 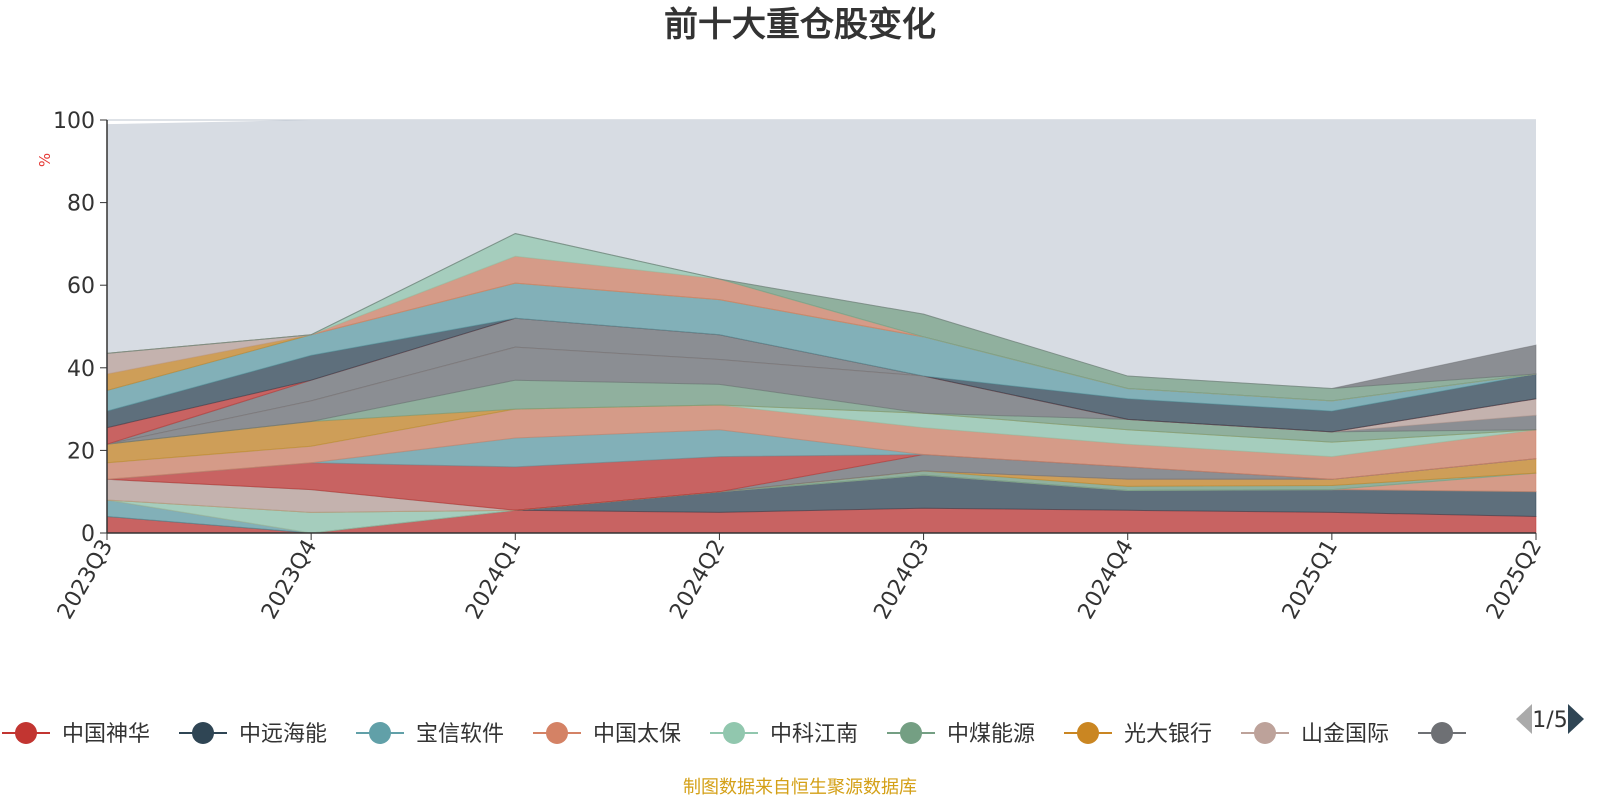 I want to click on legend-item-truncated, so click(x=1442, y=733).